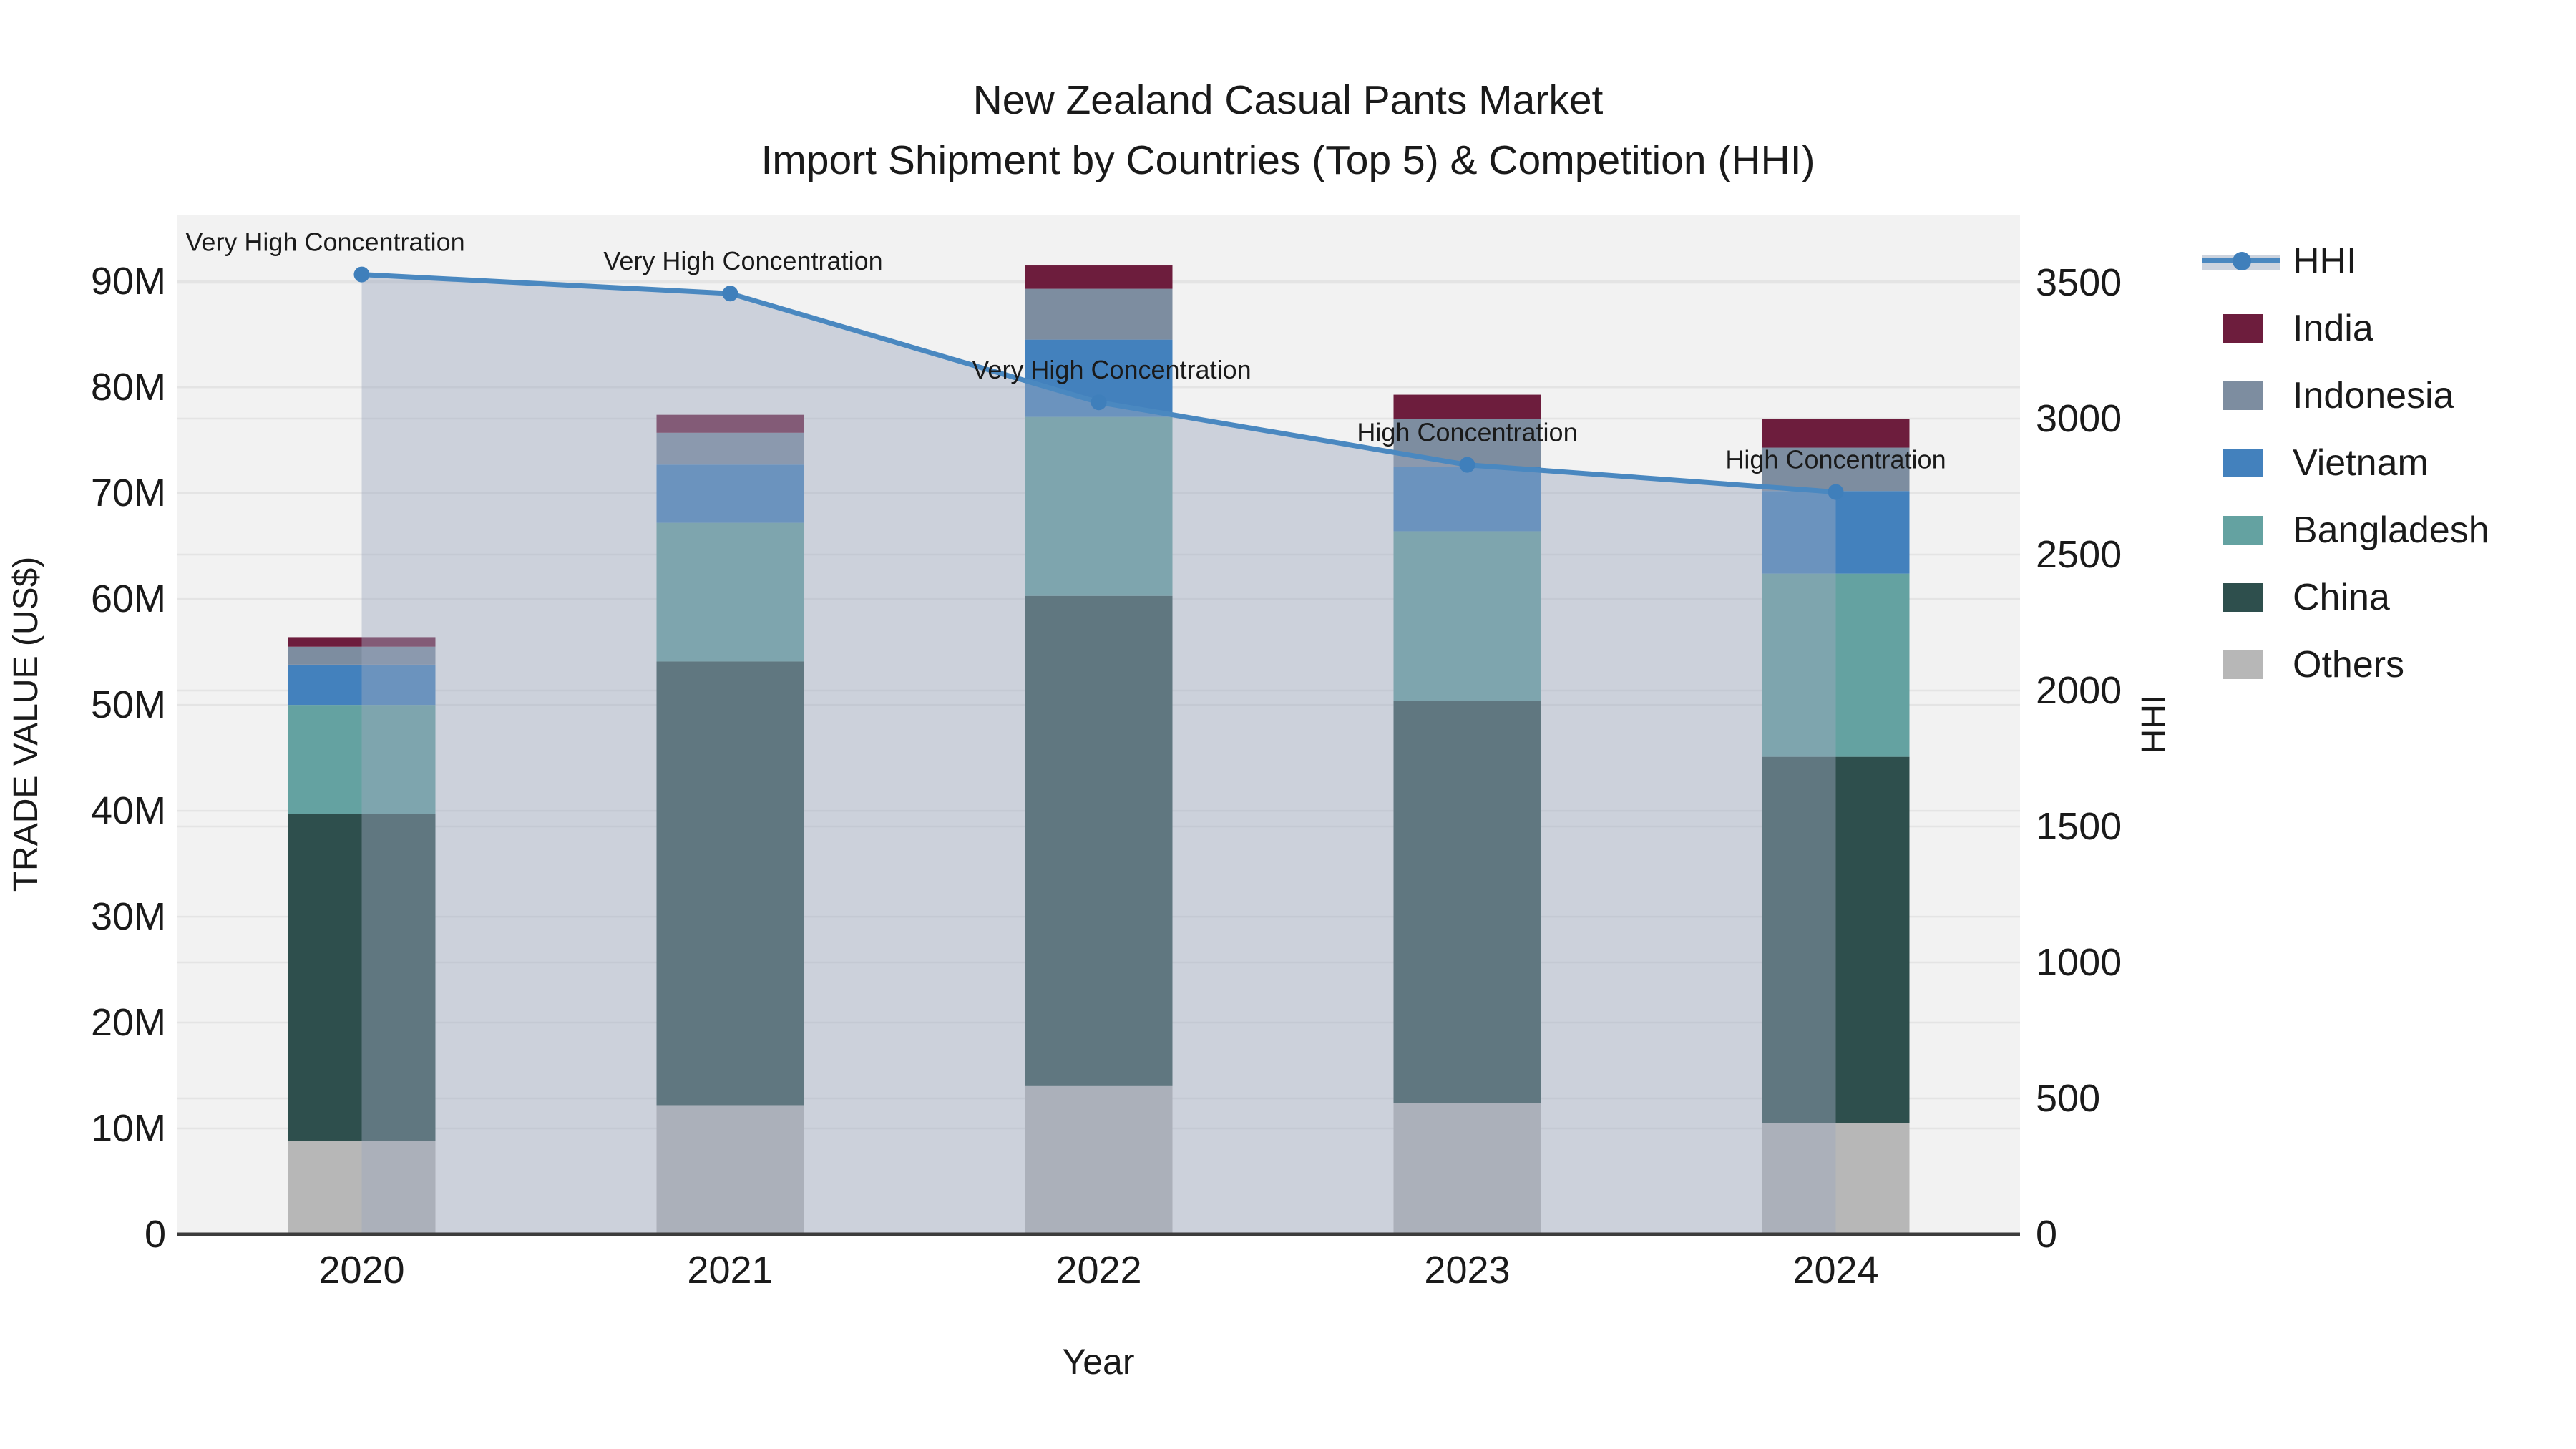 Image resolution: width=2576 pixels, height=1449 pixels. I want to click on hhi-marker-2021, so click(730, 294).